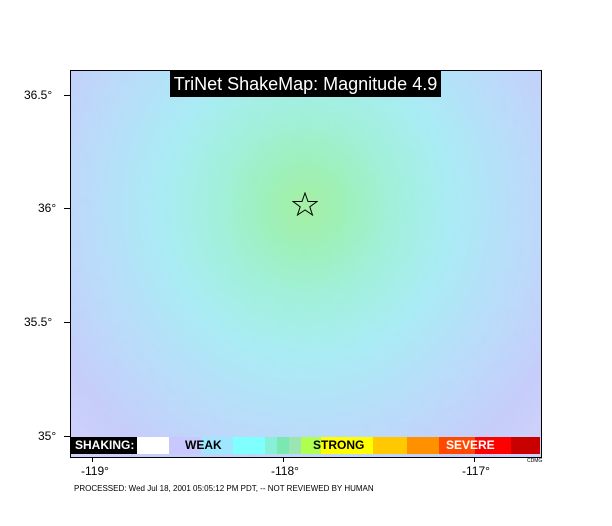 The image size is (612, 526). Describe the element at coordinates (339, 445) in the screenshot. I see `legend-strong-label: STRONG` at that location.